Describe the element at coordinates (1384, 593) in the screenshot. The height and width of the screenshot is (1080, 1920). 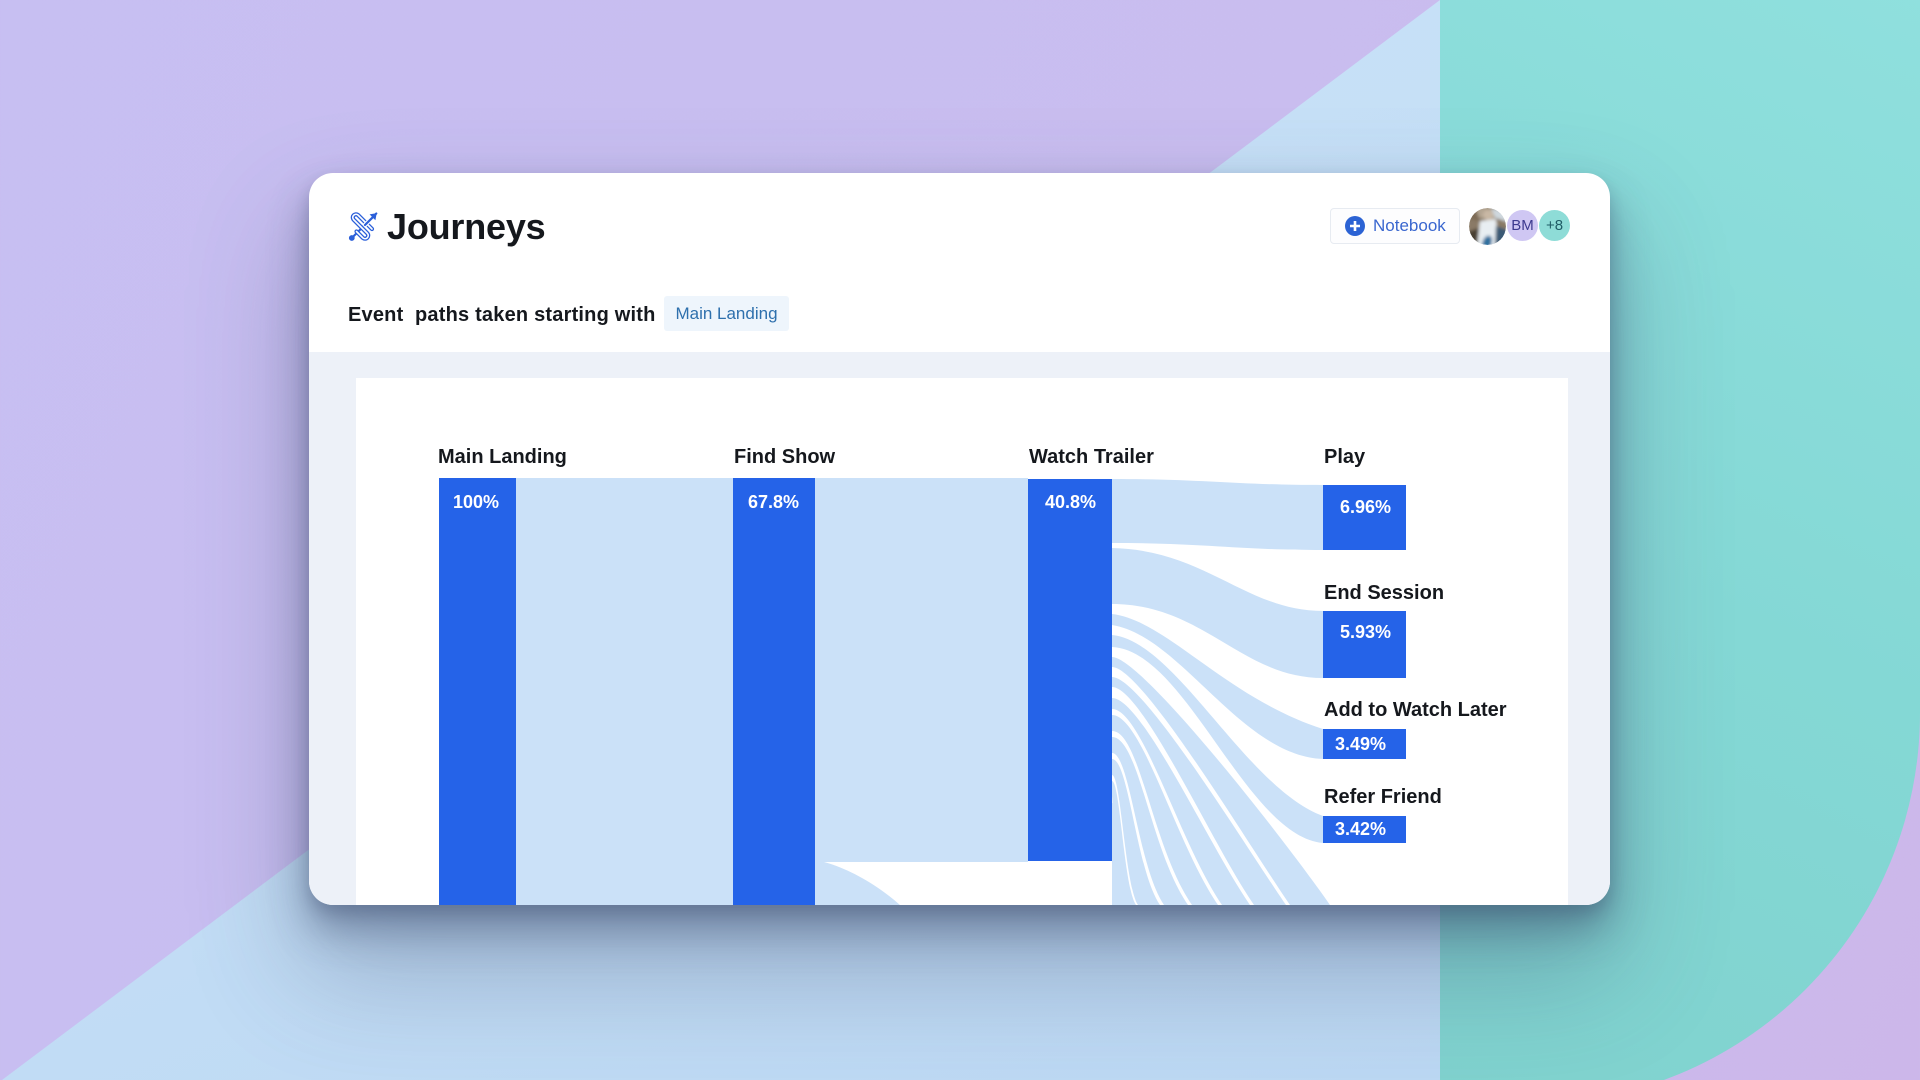
I see `svg-text: End Session` at that location.